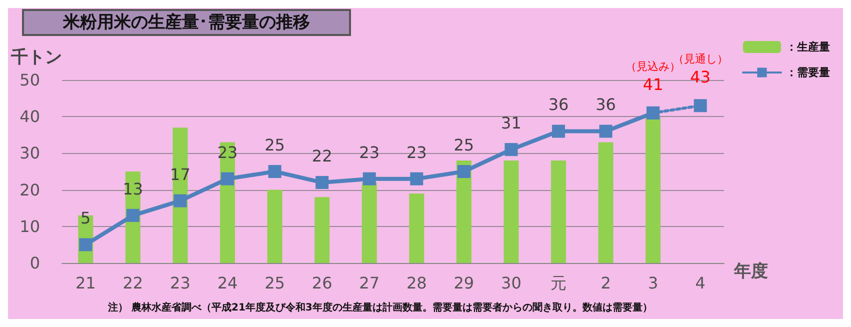  I want to click on legend-label: ：生産量, so click(808, 47).